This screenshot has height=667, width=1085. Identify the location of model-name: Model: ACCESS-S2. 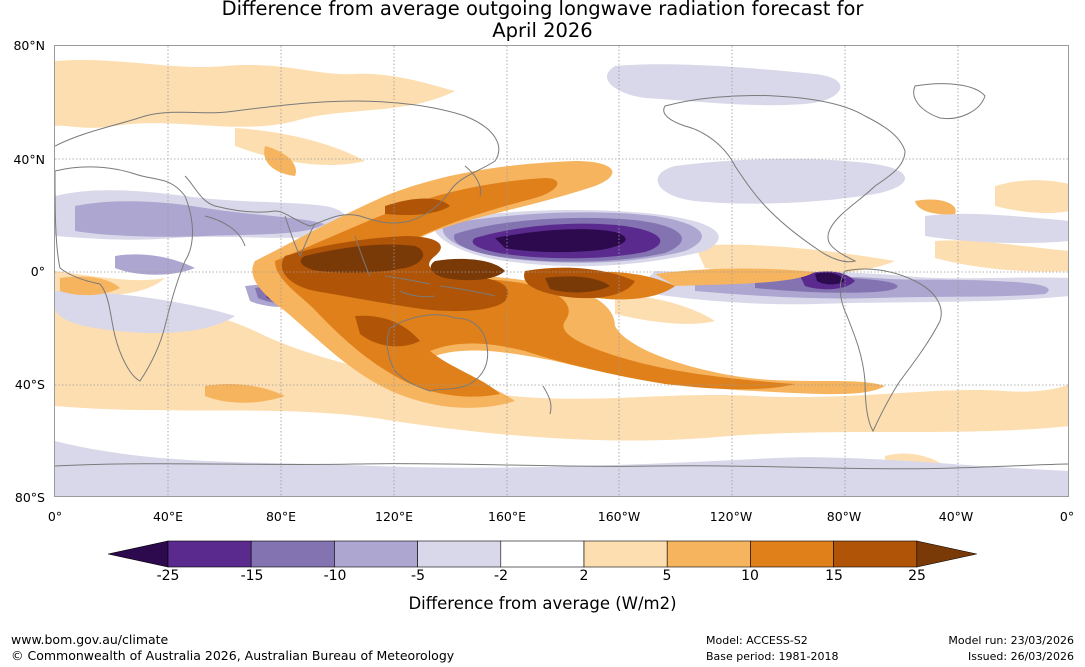
(757, 640).